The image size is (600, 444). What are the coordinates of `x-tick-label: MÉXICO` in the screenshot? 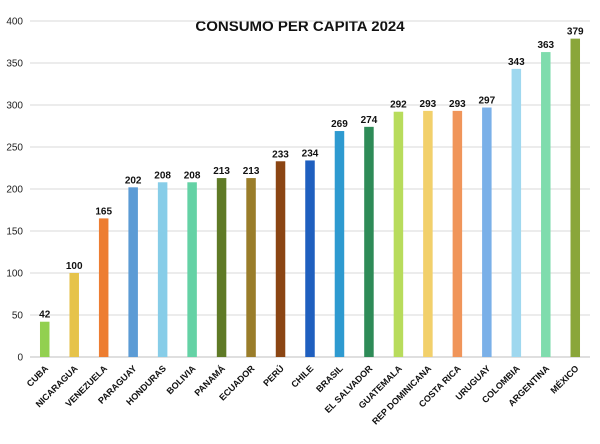 It's located at (564, 379).